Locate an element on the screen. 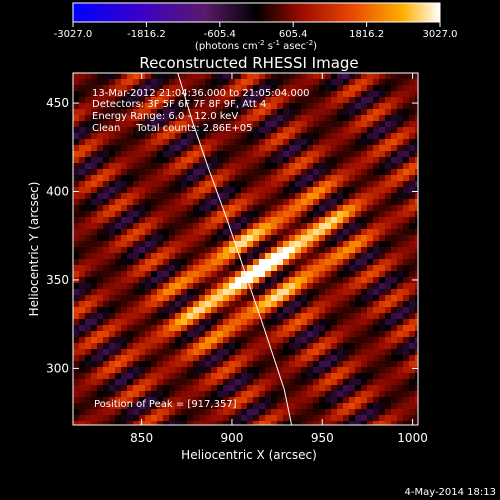  colorbar-ticks is located at coordinates (256, 24).